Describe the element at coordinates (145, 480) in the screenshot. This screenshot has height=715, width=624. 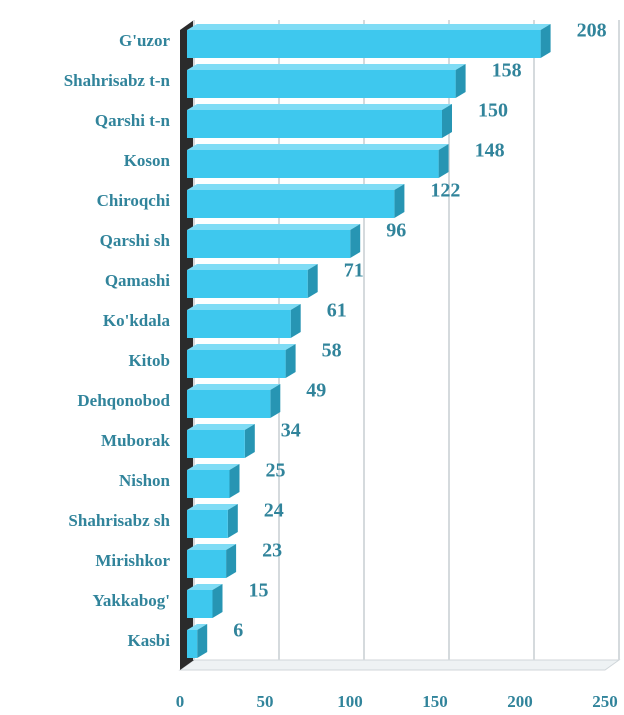
I see `category-label: Nishon` at that location.